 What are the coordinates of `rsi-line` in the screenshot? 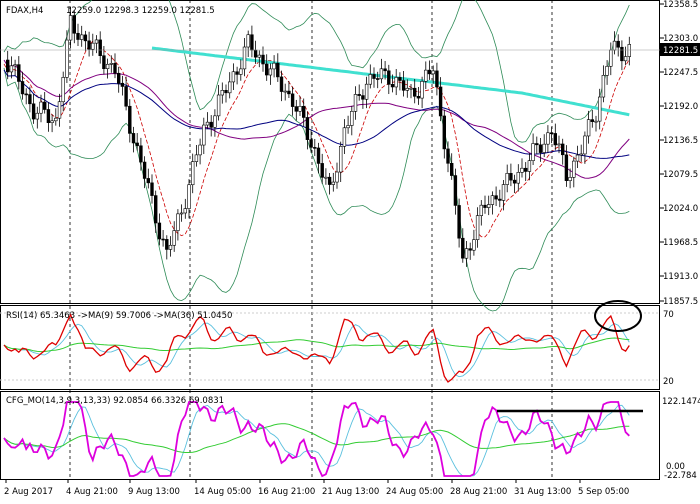 It's located at (316, 348).